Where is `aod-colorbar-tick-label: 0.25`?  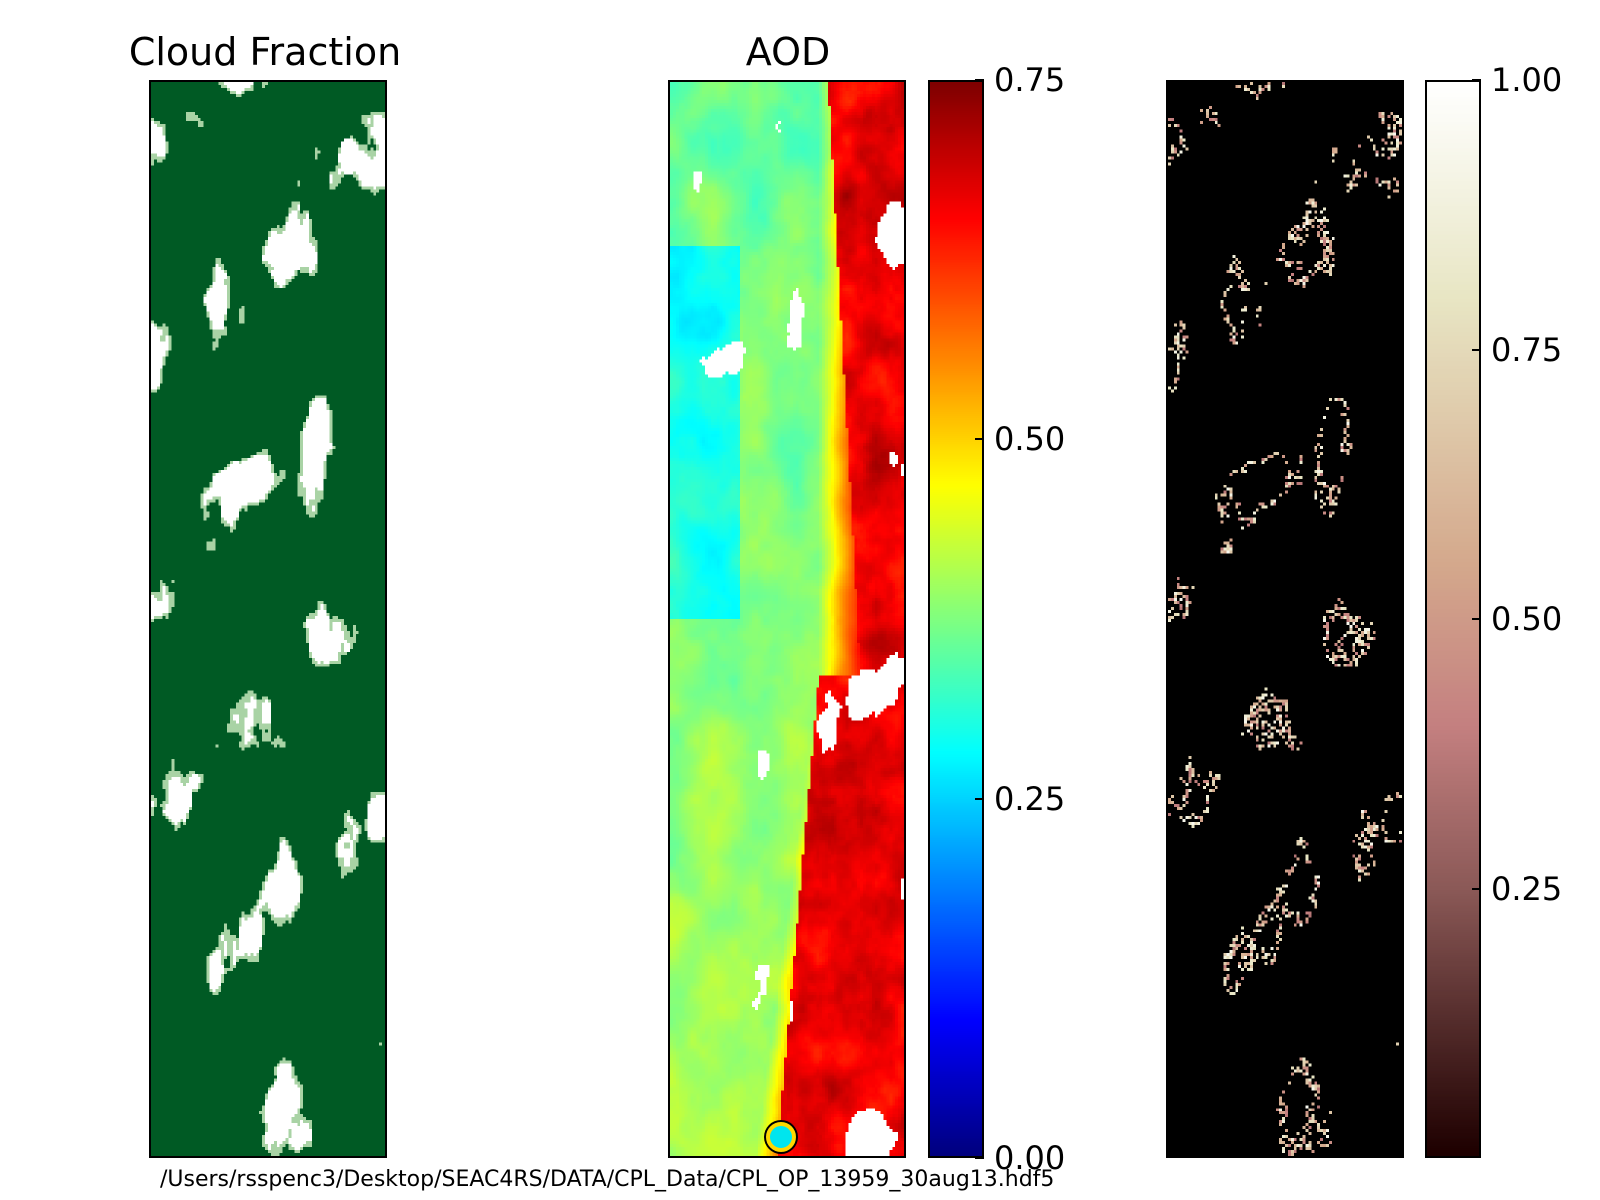 aod-colorbar-tick-label: 0.25 is located at coordinates (1030, 798).